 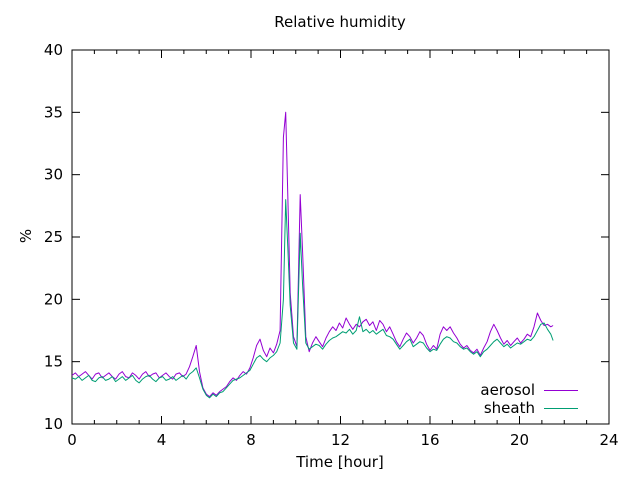 What do you see at coordinates (561, 390) in the screenshot?
I see `legend-line-sample-aerosol` at bounding box center [561, 390].